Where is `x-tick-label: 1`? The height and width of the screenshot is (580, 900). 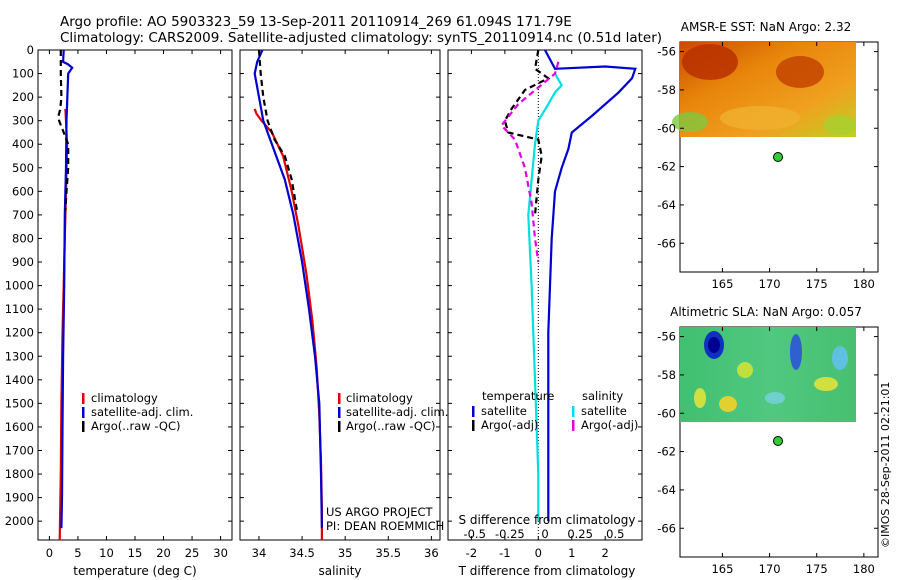 x-tick-label: 1 is located at coordinates (571, 553).